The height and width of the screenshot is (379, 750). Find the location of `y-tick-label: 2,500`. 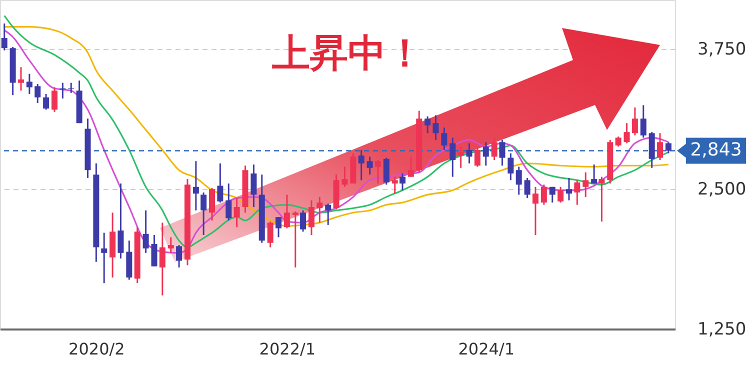

y-tick-label: 2,500 is located at coordinates (722, 190).